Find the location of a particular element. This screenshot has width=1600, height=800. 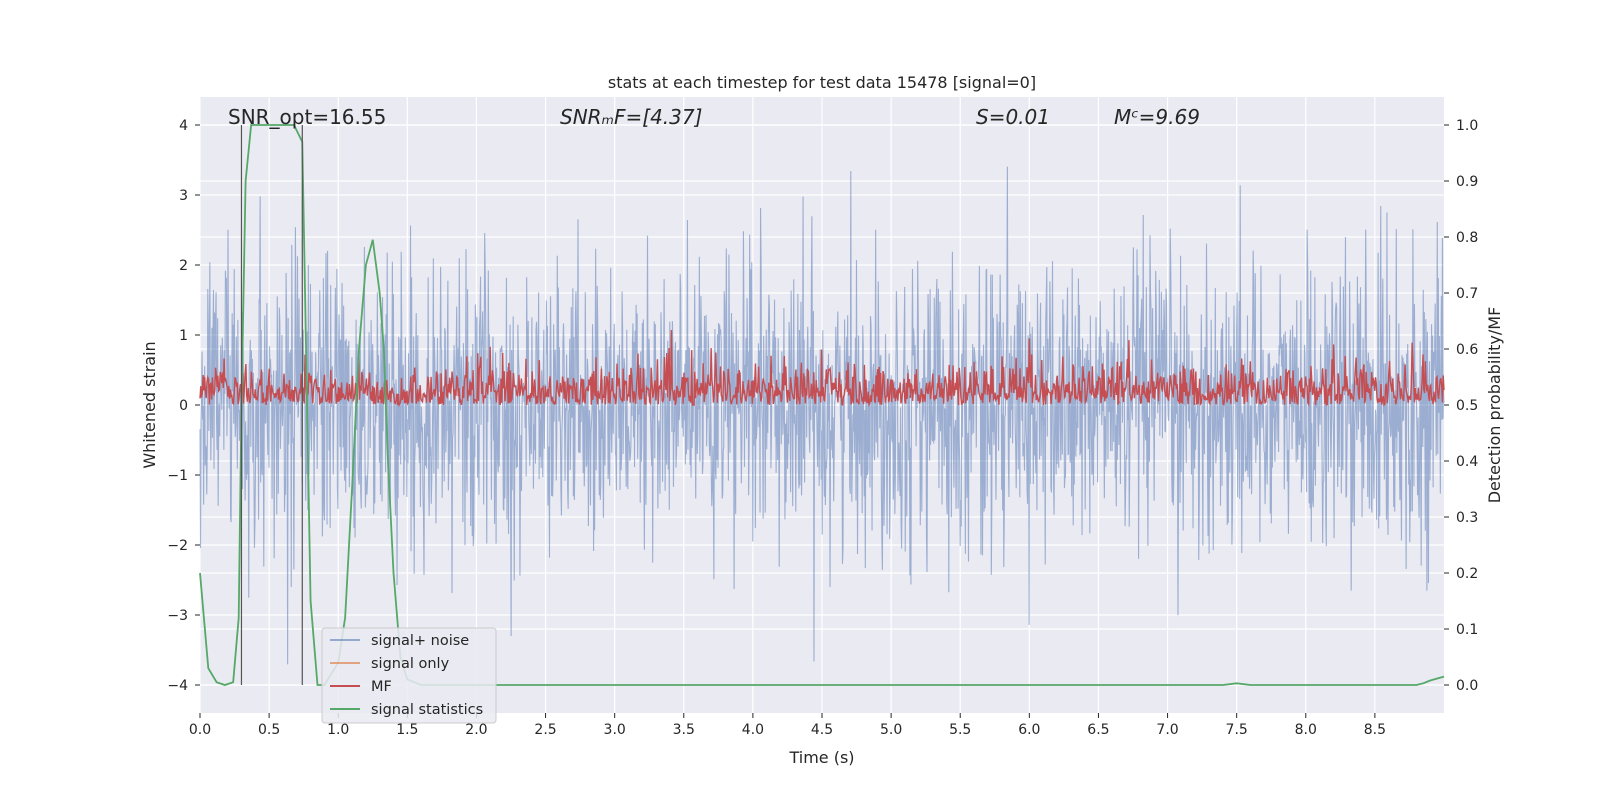

legend-label-signal-only: signal only is located at coordinates (410, 664).